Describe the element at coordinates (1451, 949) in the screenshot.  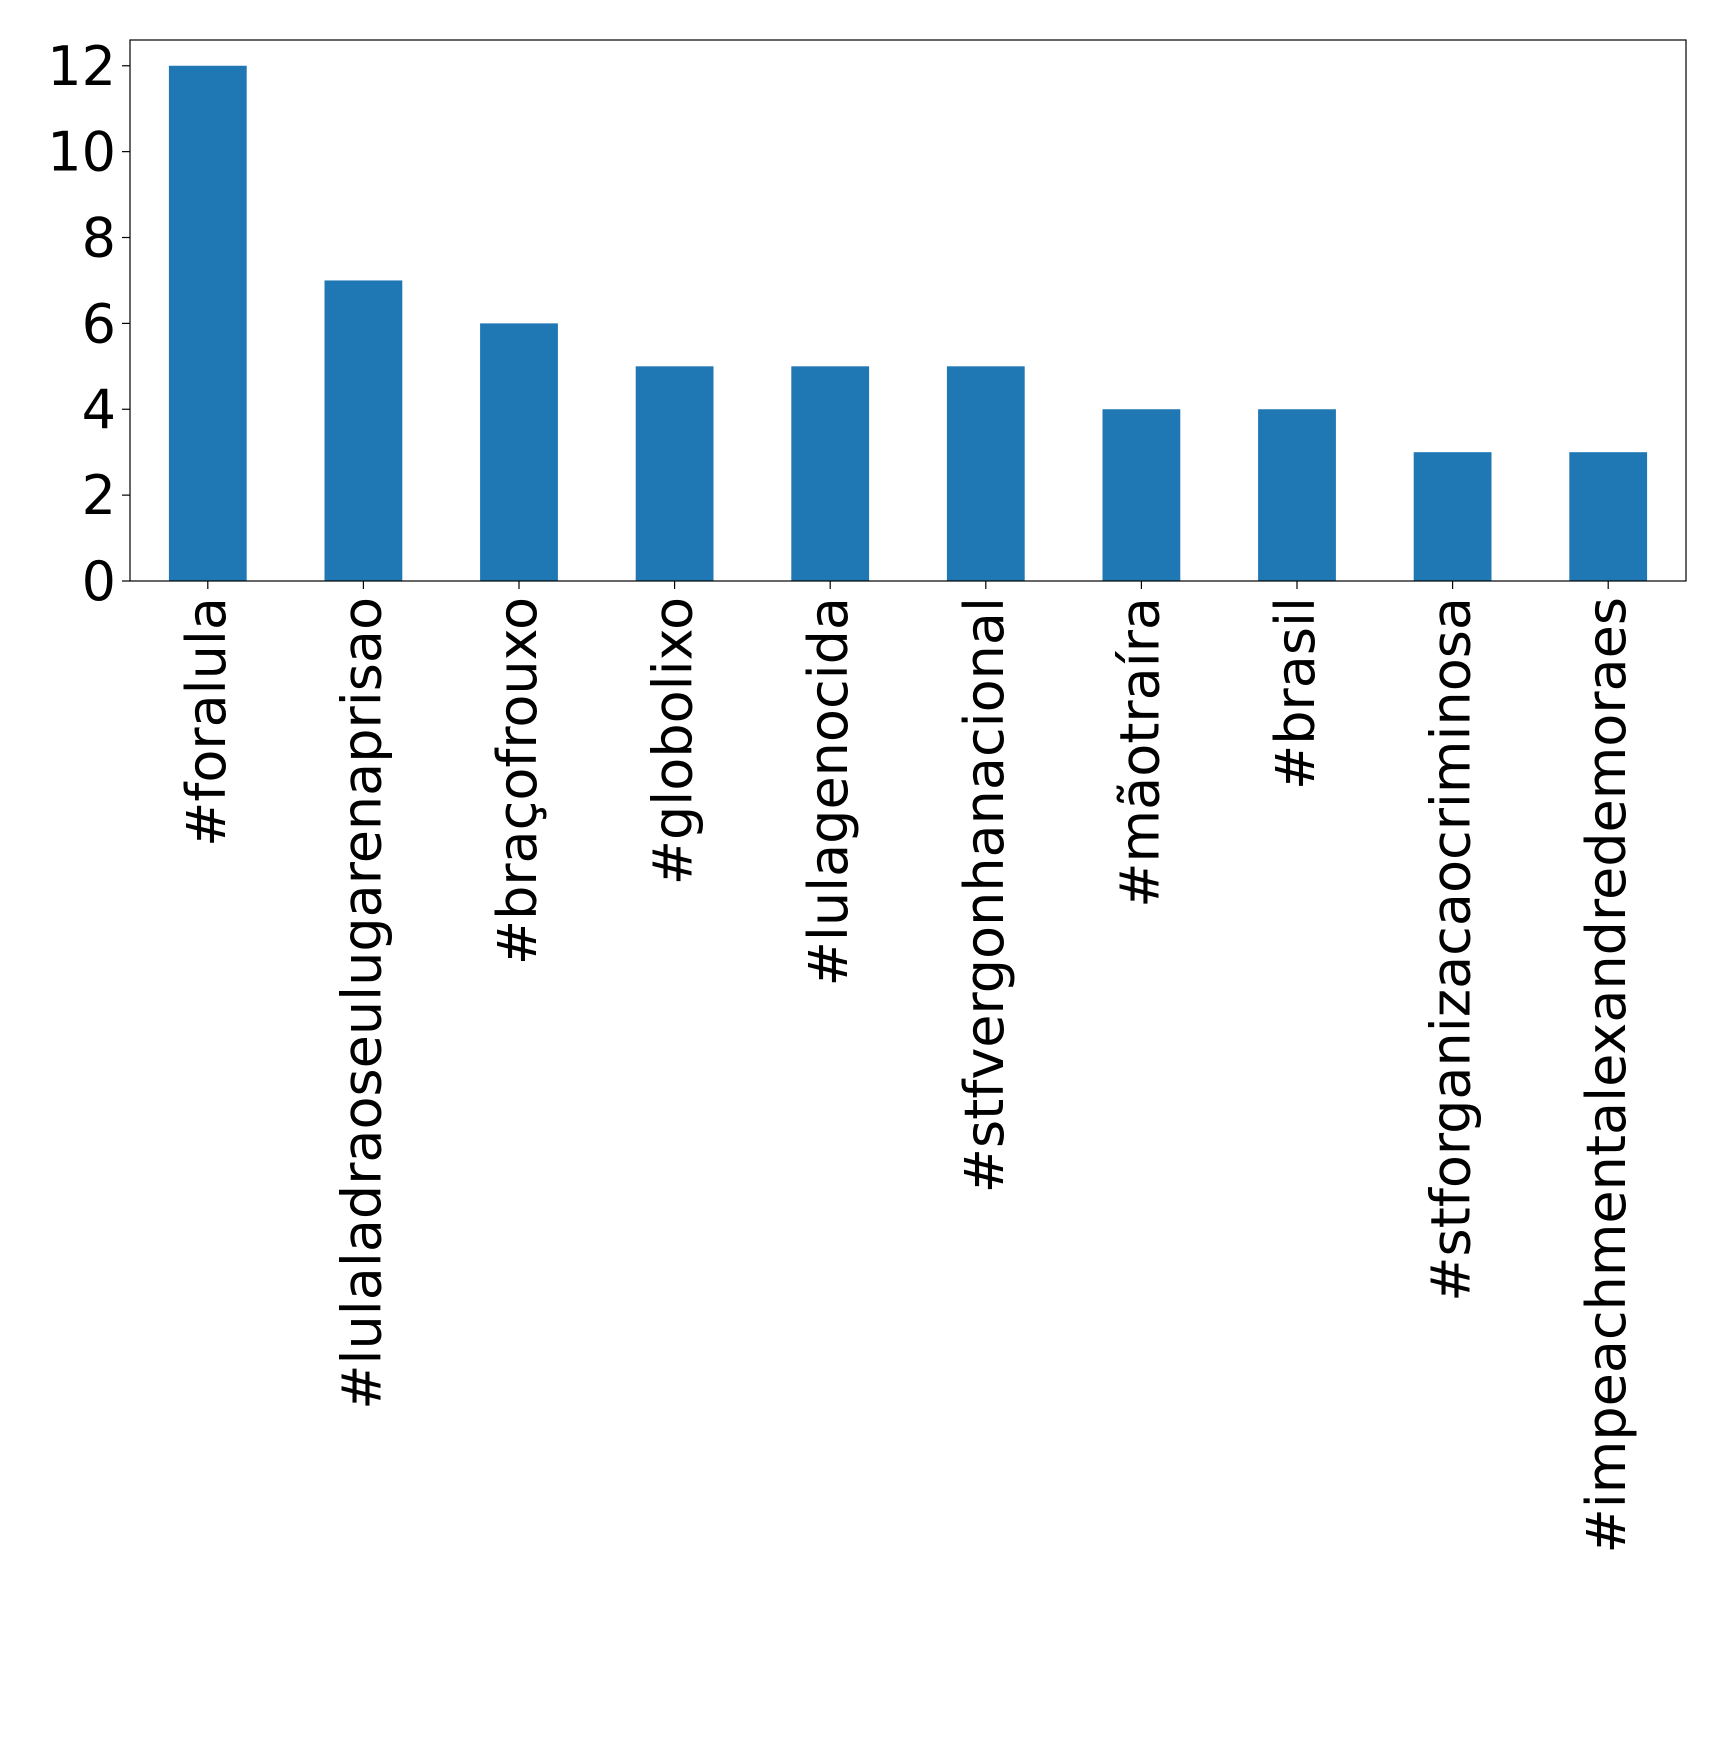
I see `x-tick-label: #stforganizacaocriminosa` at that location.